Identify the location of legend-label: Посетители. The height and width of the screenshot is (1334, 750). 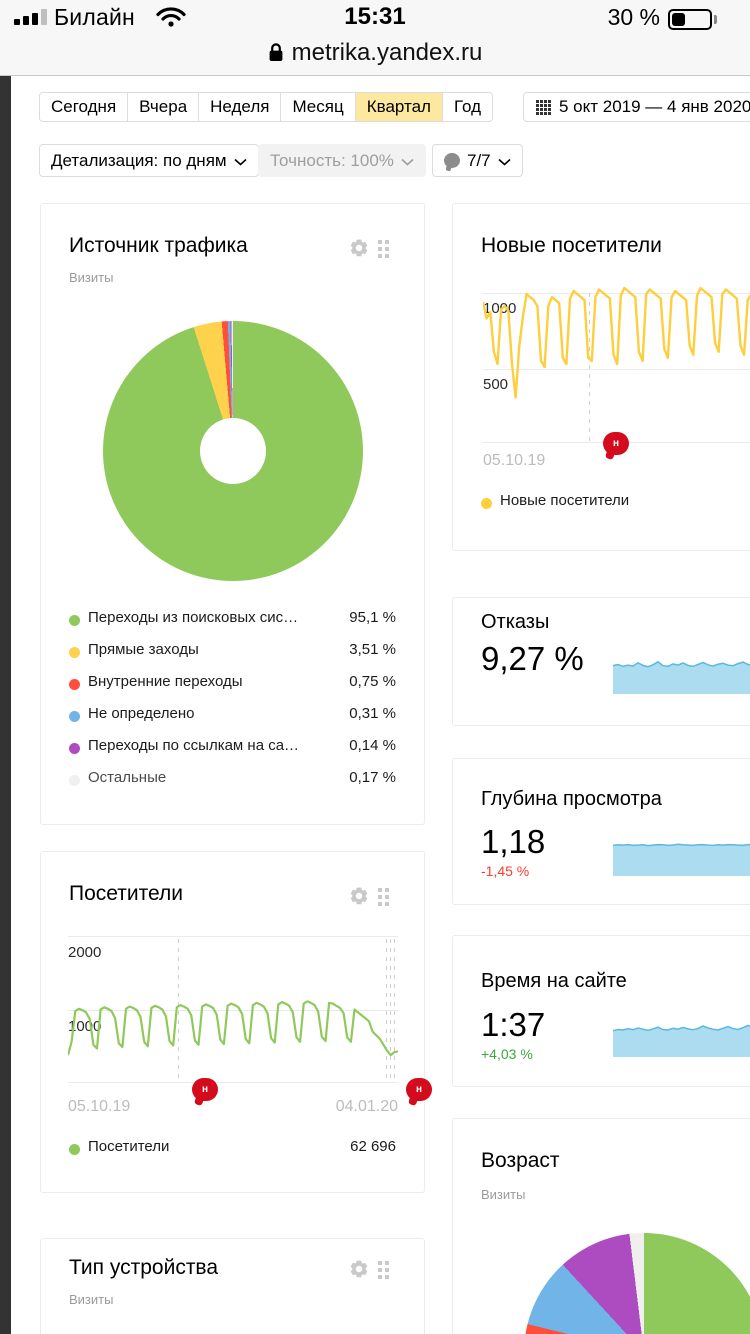
(129, 1146).